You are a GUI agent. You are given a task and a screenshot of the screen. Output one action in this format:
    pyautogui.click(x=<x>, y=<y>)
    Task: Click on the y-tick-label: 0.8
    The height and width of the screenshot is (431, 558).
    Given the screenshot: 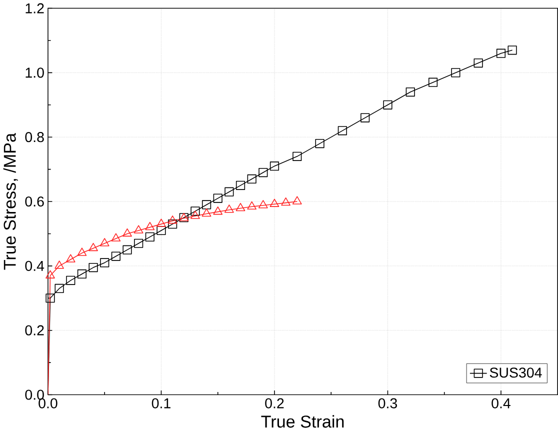 What is the action you would take?
    pyautogui.click(x=34, y=137)
    